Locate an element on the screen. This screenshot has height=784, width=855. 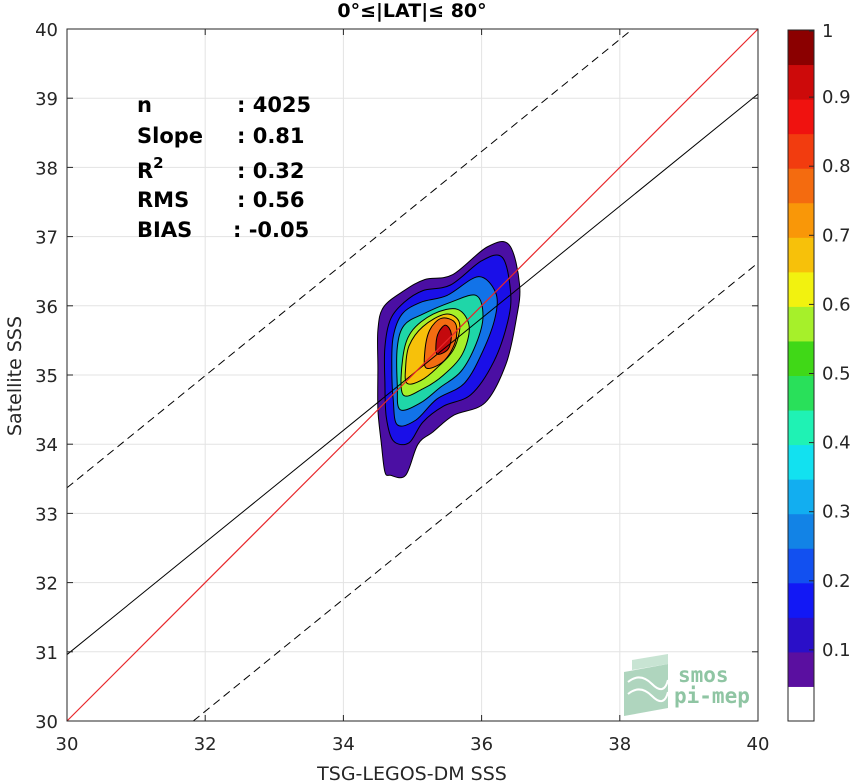
stat-value-r: : 0.32 is located at coordinates (271, 171).